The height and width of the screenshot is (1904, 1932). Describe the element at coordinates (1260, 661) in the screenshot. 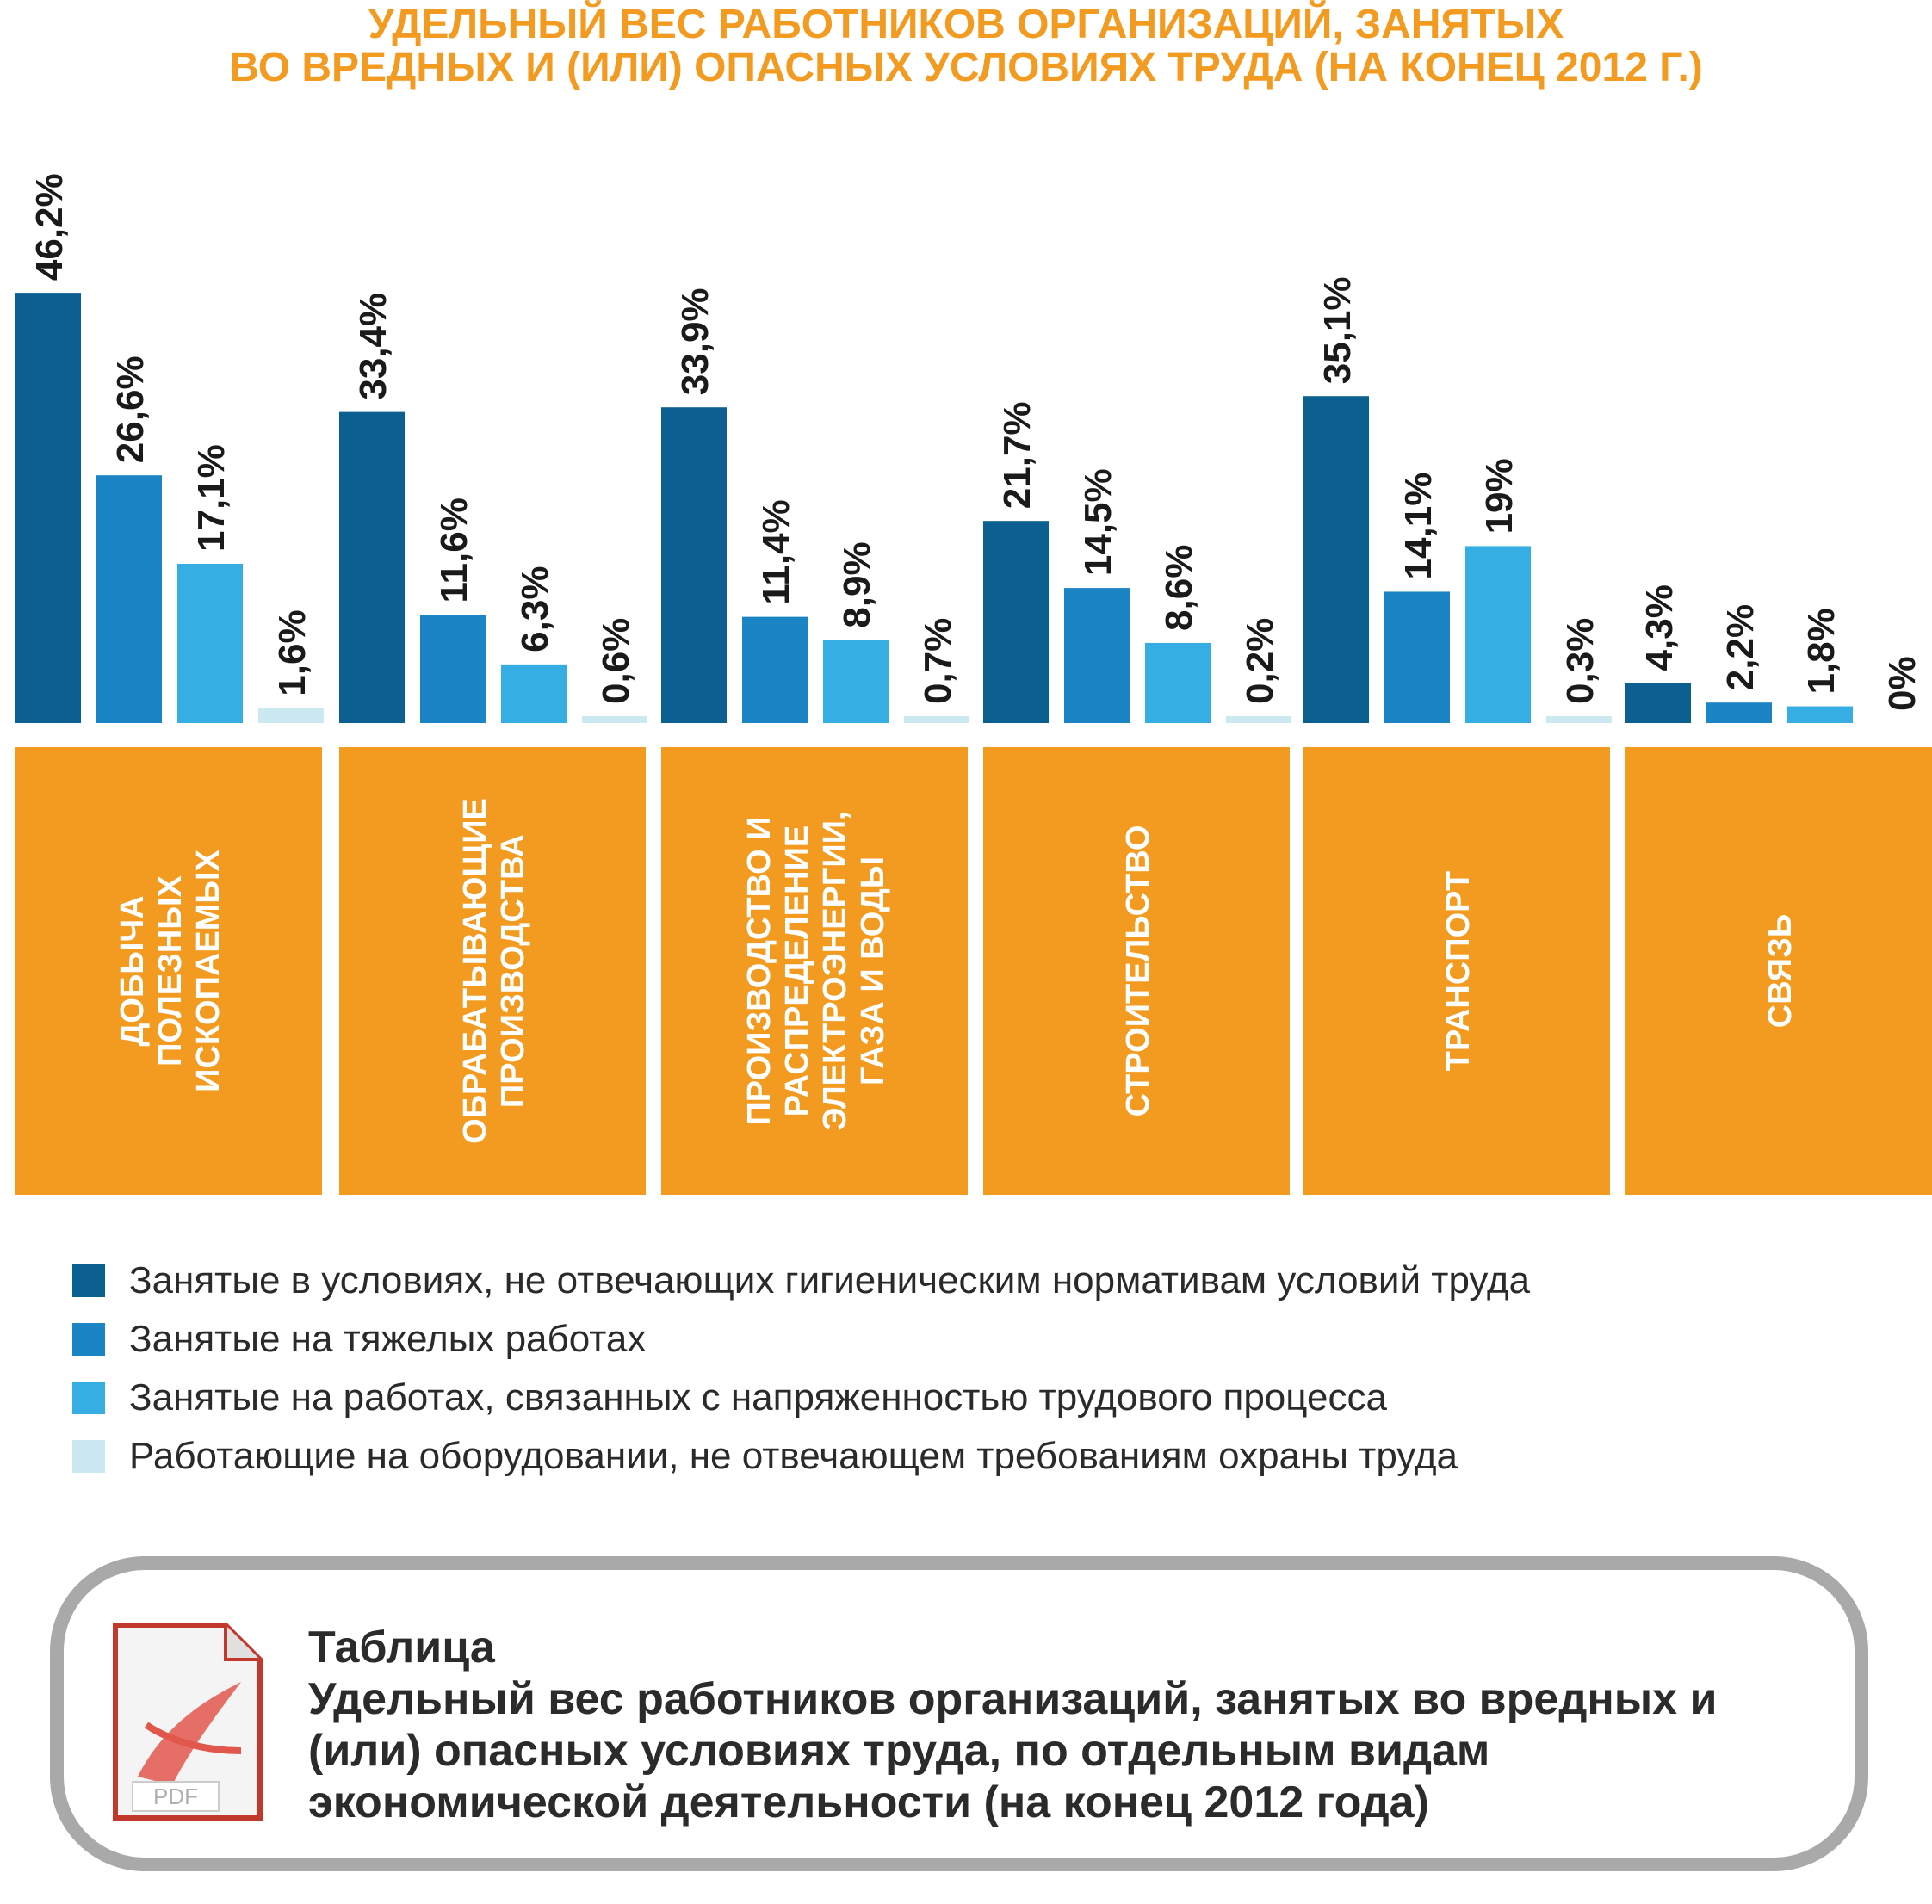

I see `data-label: 0,2%` at that location.